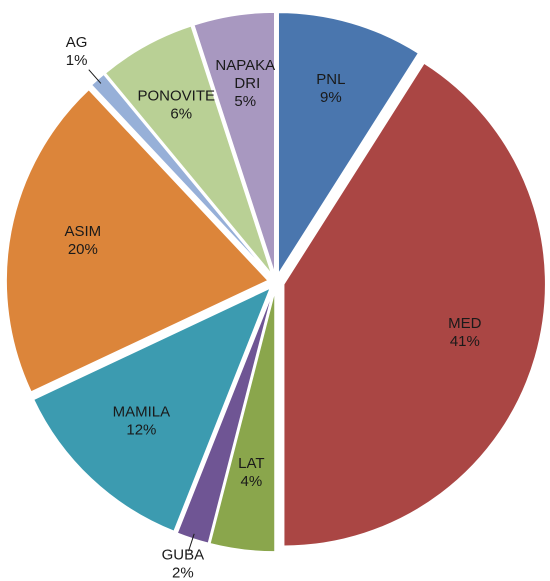  I want to click on slice-label: PONOVITEV, so click(182, 96).